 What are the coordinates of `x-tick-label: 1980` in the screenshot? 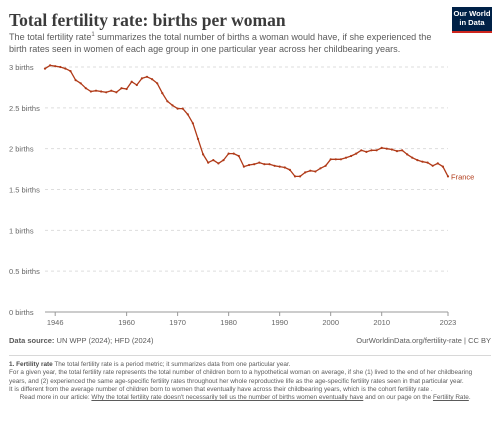 It's located at (228, 322).